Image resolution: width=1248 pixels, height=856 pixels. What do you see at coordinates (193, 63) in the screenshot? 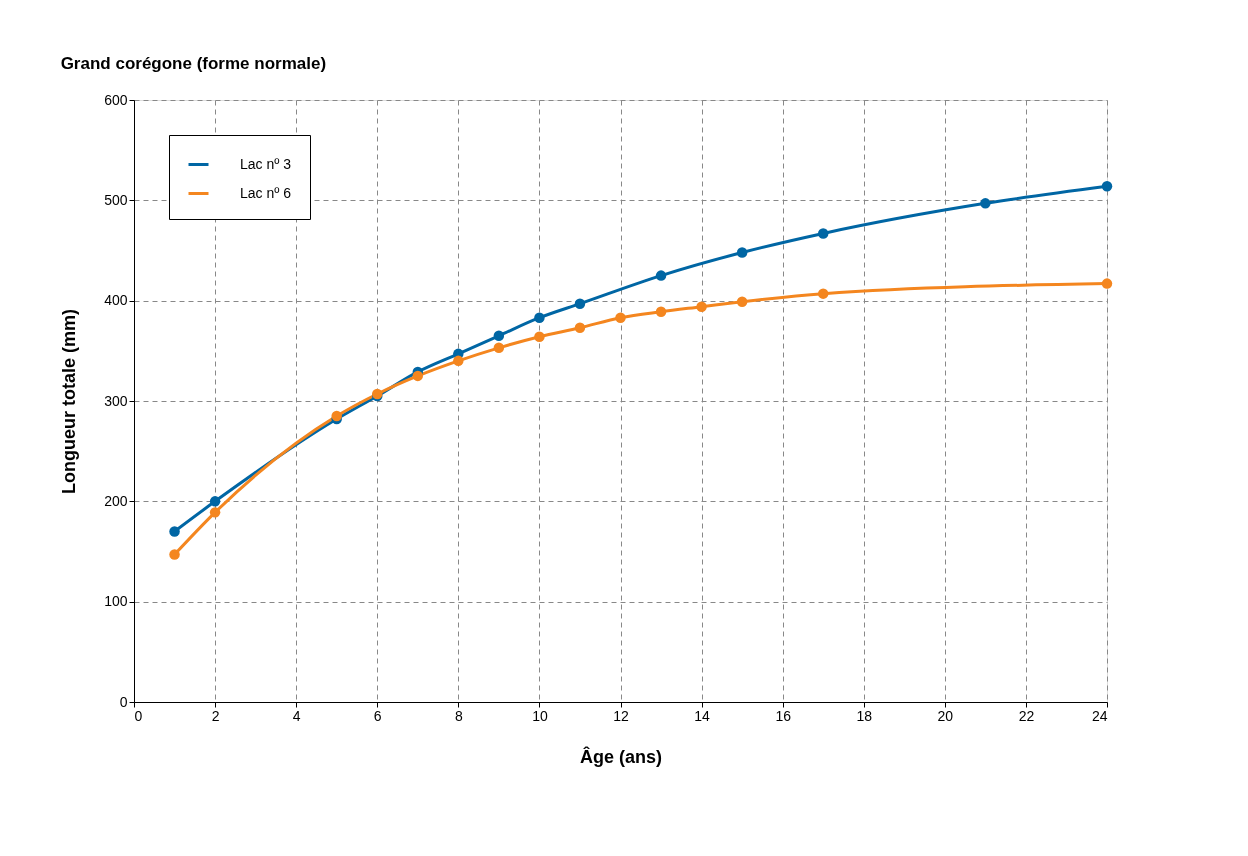
I see `chart-title: Grand corégone (forme normale)` at bounding box center [193, 63].